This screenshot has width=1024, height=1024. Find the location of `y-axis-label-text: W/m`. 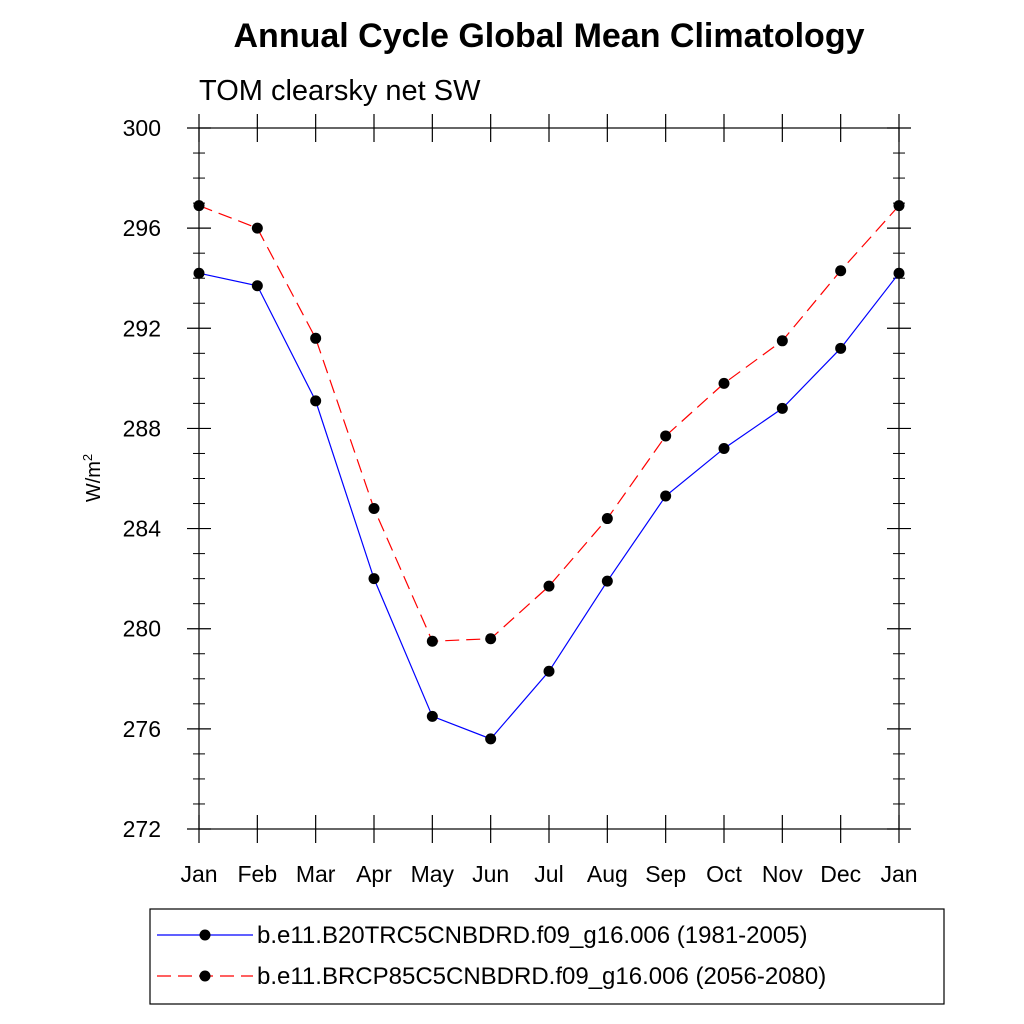

y-axis-label-text: W/m is located at coordinates (94, 481).